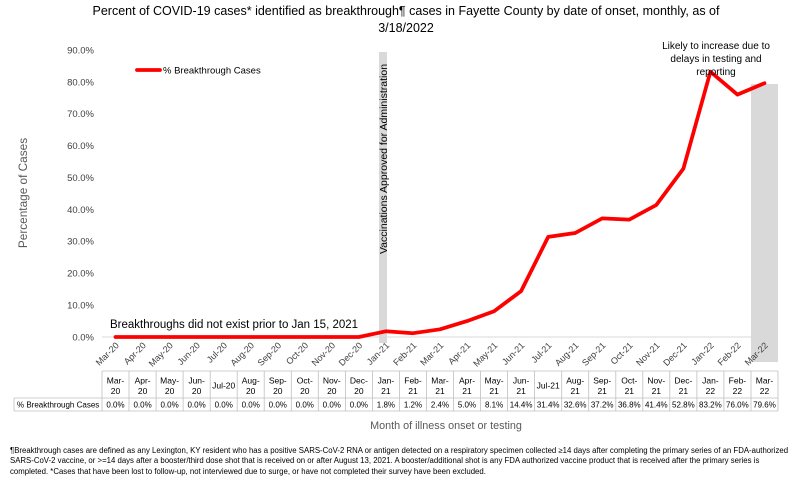 This screenshot has width=800, height=482. Describe the element at coordinates (23, 193) in the screenshot. I see `y-axis-title: Percentage of Cases` at that location.